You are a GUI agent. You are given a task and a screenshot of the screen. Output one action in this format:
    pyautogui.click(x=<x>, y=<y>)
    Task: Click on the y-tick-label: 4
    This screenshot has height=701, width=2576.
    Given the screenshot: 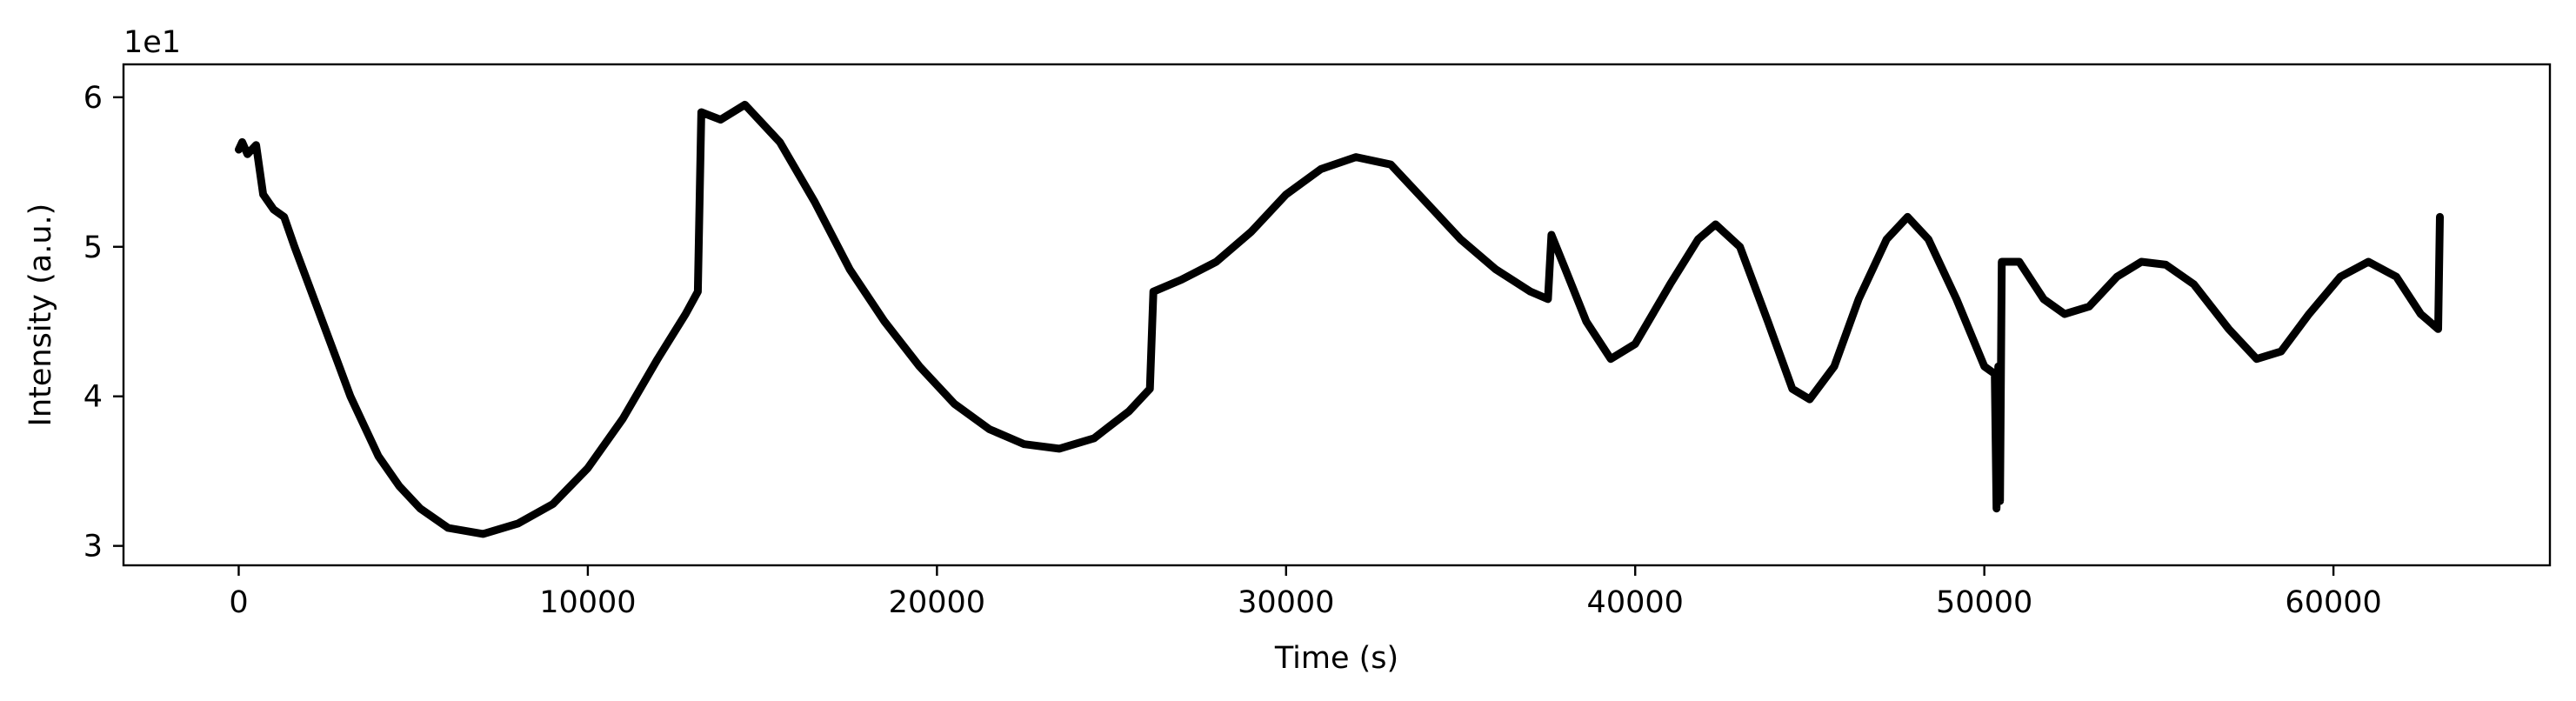 What is the action you would take?
    pyautogui.click(x=93, y=398)
    